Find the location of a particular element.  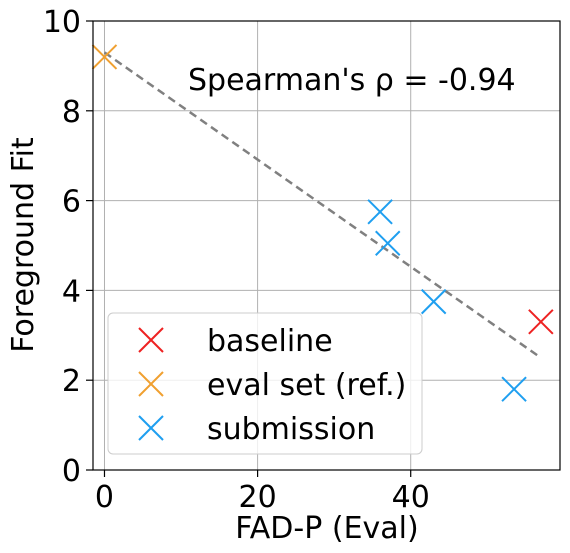

x-axis-label: FAD-P (Eval) is located at coordinates (326, 528).